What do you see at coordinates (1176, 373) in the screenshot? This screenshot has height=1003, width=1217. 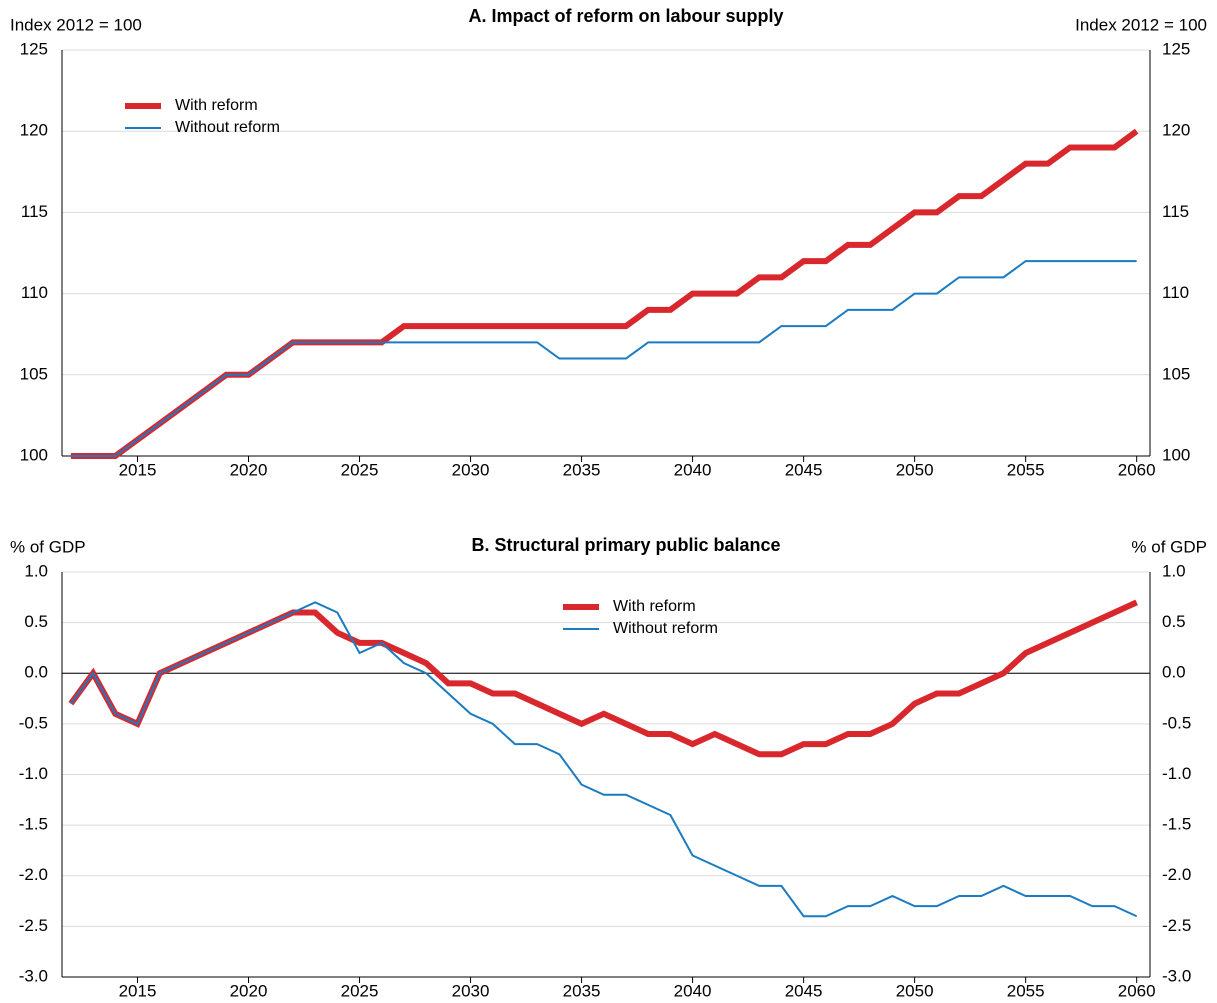 I see `y2-tick-label: 105` at bounding box center [1176, 373].